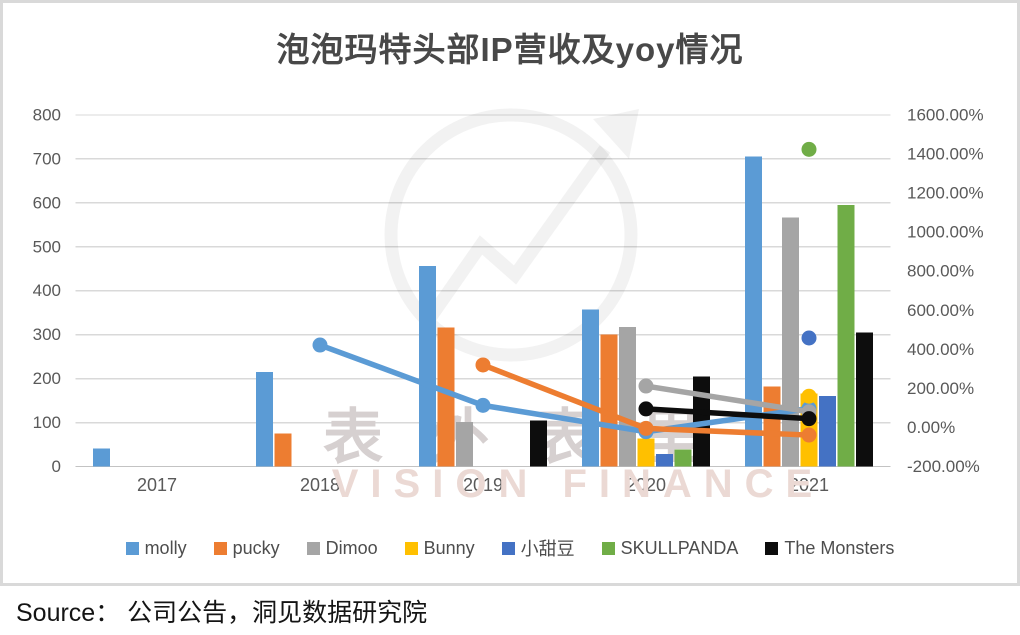  What do you see at coordinates (47, 158) in the screenshot?
I see `left-axis-tick-700: 700` at bounding box center [47, 158].